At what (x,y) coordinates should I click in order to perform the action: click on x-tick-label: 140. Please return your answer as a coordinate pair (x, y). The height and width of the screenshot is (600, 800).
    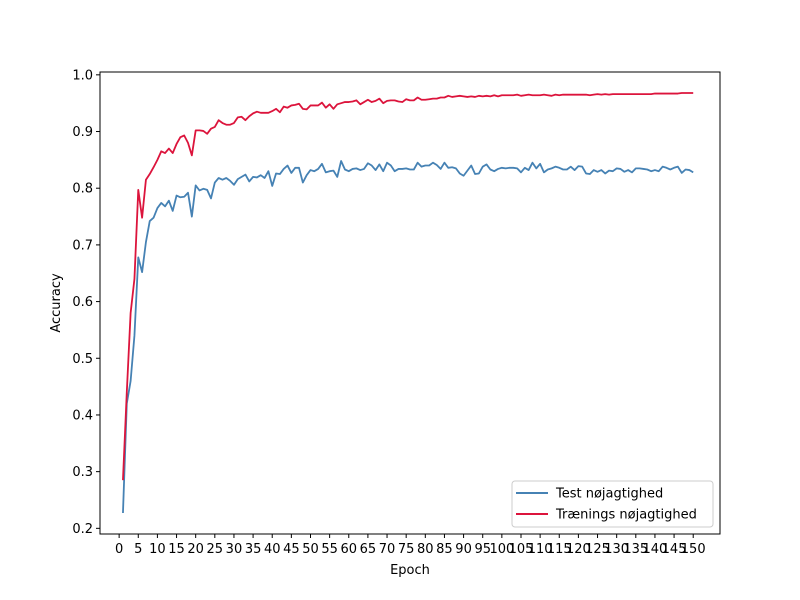
    Looking at the image, I should click on (655, 549).